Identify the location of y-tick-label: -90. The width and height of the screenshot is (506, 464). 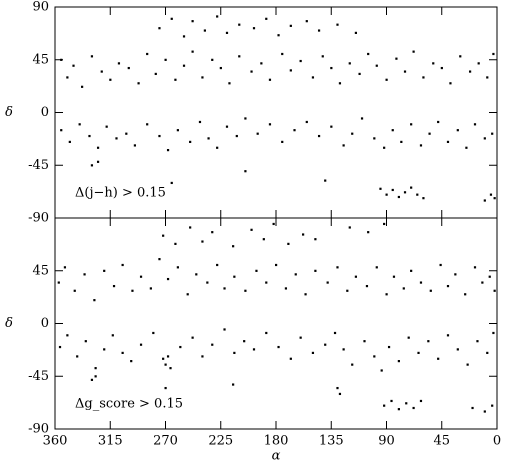
(38, 429).